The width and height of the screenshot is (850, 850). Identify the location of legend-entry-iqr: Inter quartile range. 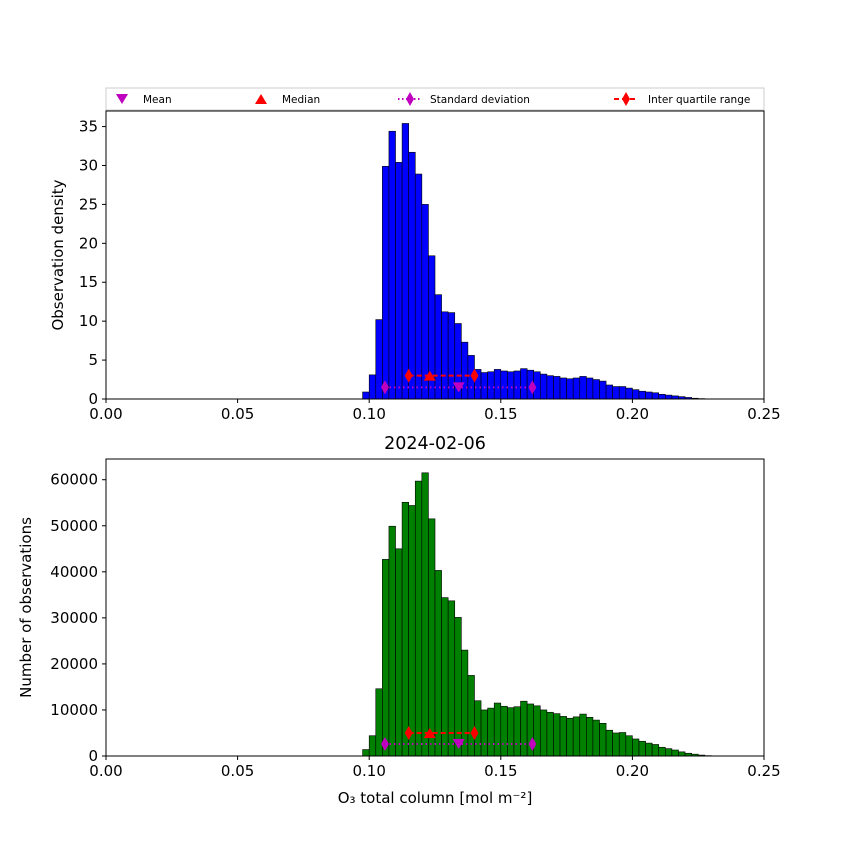
(682, 99).